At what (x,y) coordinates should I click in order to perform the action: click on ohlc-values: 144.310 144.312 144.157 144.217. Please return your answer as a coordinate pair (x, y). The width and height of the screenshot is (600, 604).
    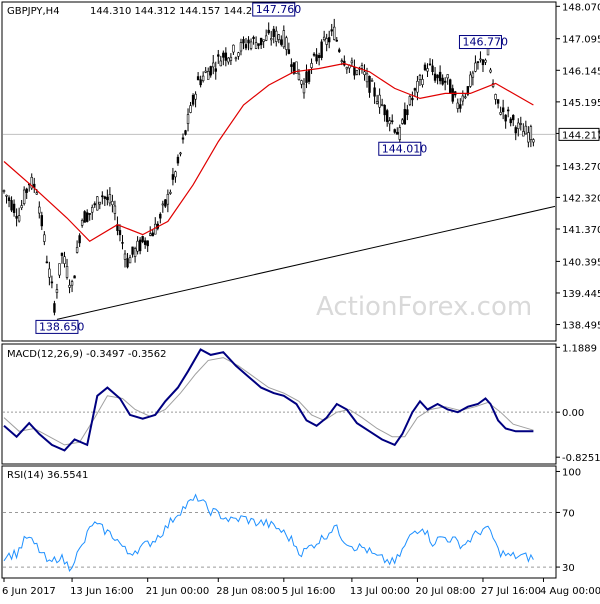
    Looking at the image, I should click on (177, 11).